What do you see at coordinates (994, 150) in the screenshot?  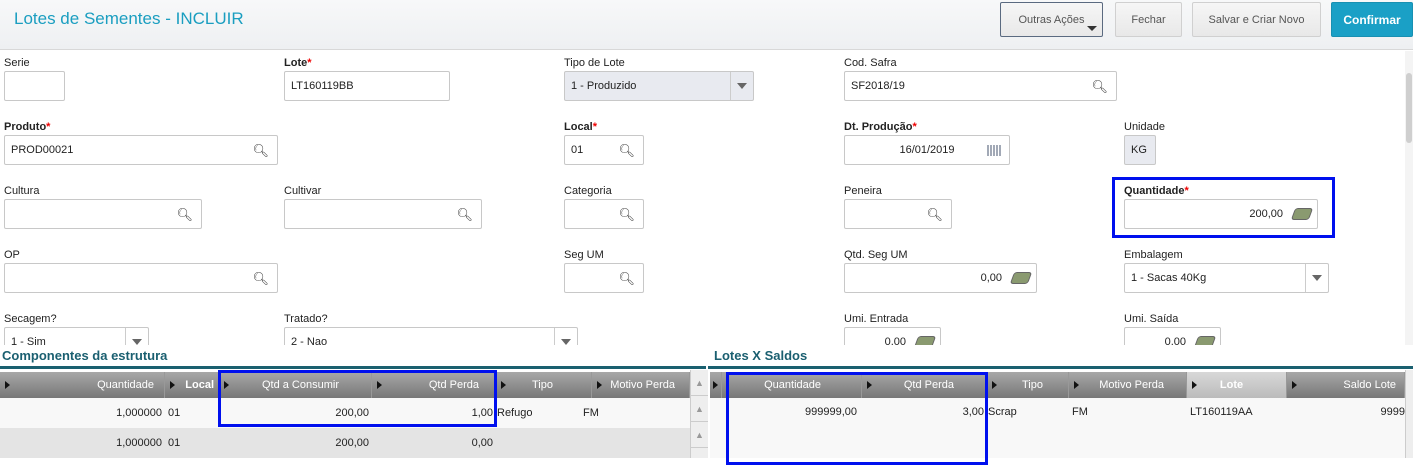 I see `calendar-icon` at bounding box center [994, 150].